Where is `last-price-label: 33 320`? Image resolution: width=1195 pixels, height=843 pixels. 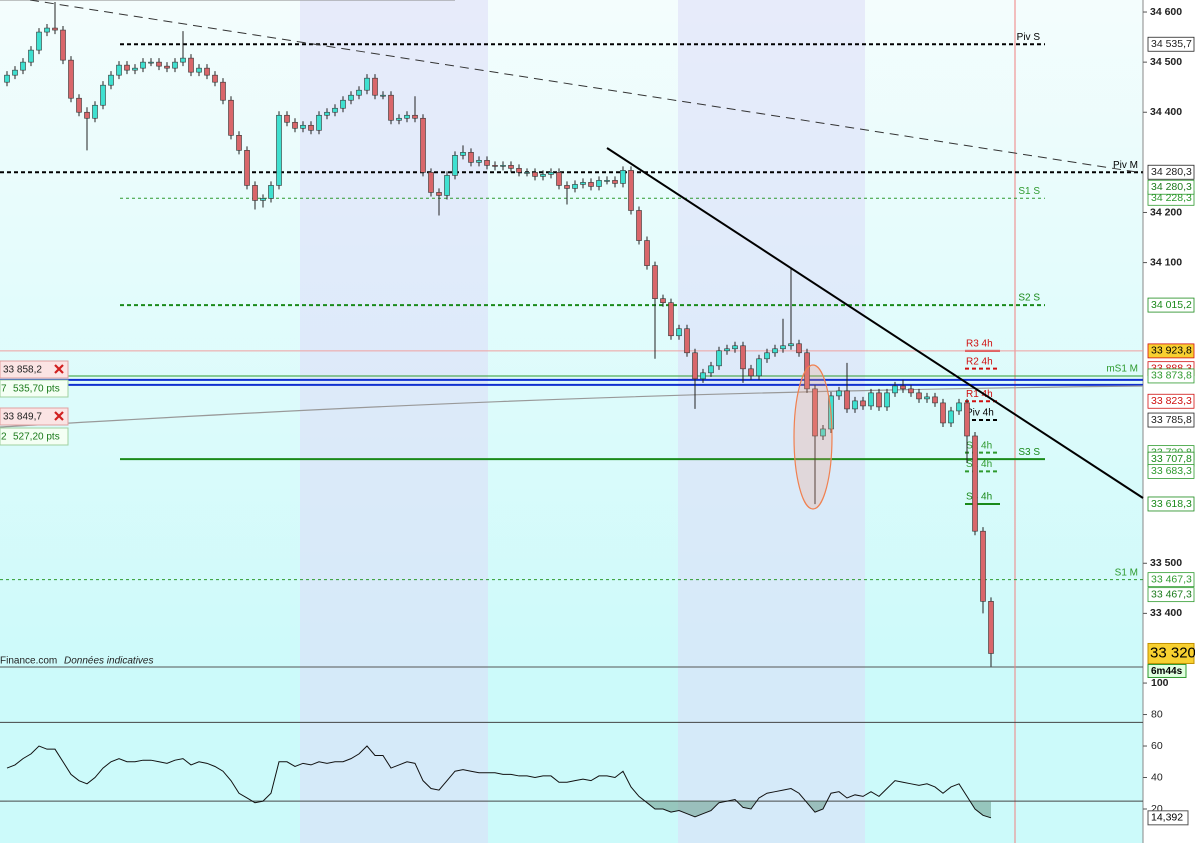
last-price-label: 33 320 is located at coordinates (1172, 652).